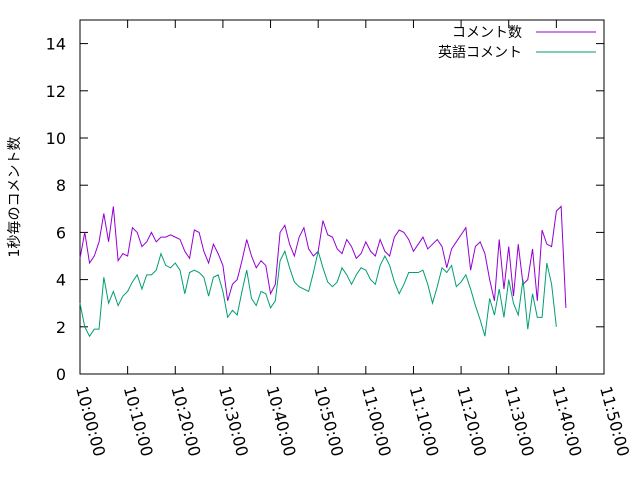 The height and width of the screenshot is (480, 640). Describe the element at coordinates (56, 44) in the screenshot. I see `y-tick-label: 14` at that location.